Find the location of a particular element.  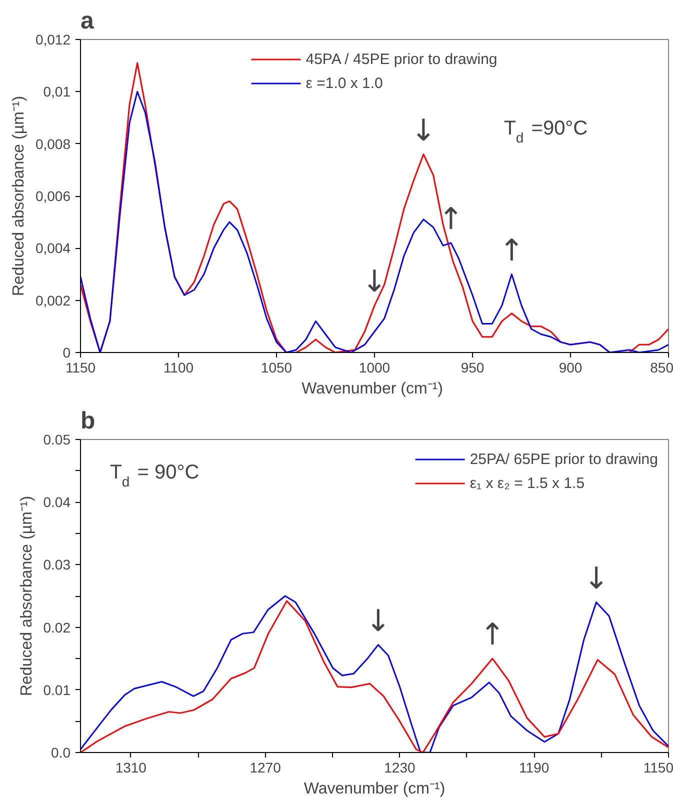

y-tick-label: 0,006 is located at coordinates (53, 196).